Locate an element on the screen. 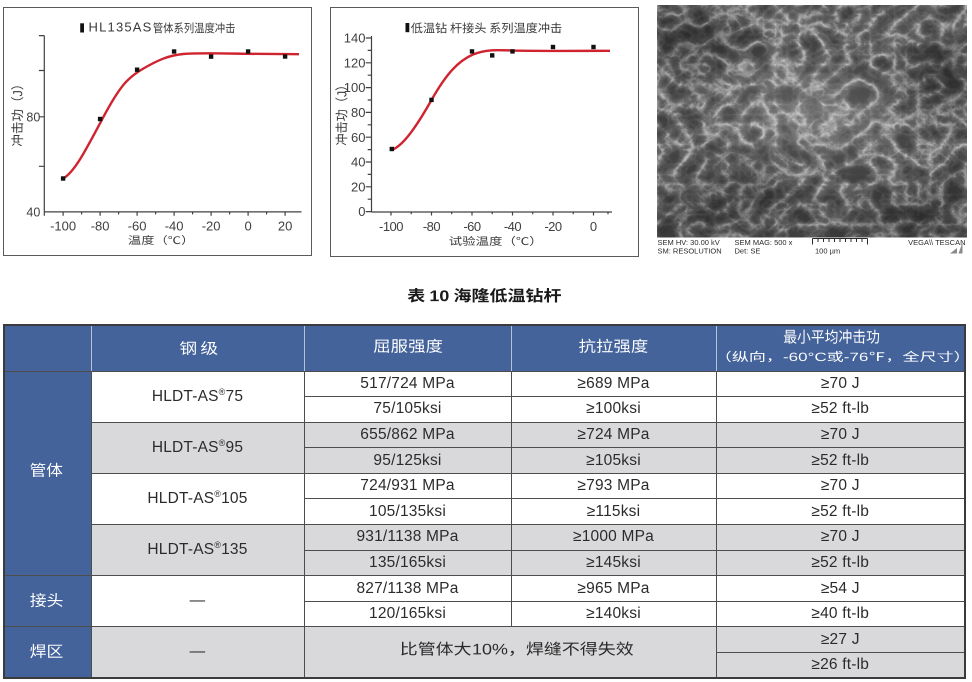 The height and width of the screenshot is (682, 972). svg-text: Det: SE is located at coordinates (748, 251).